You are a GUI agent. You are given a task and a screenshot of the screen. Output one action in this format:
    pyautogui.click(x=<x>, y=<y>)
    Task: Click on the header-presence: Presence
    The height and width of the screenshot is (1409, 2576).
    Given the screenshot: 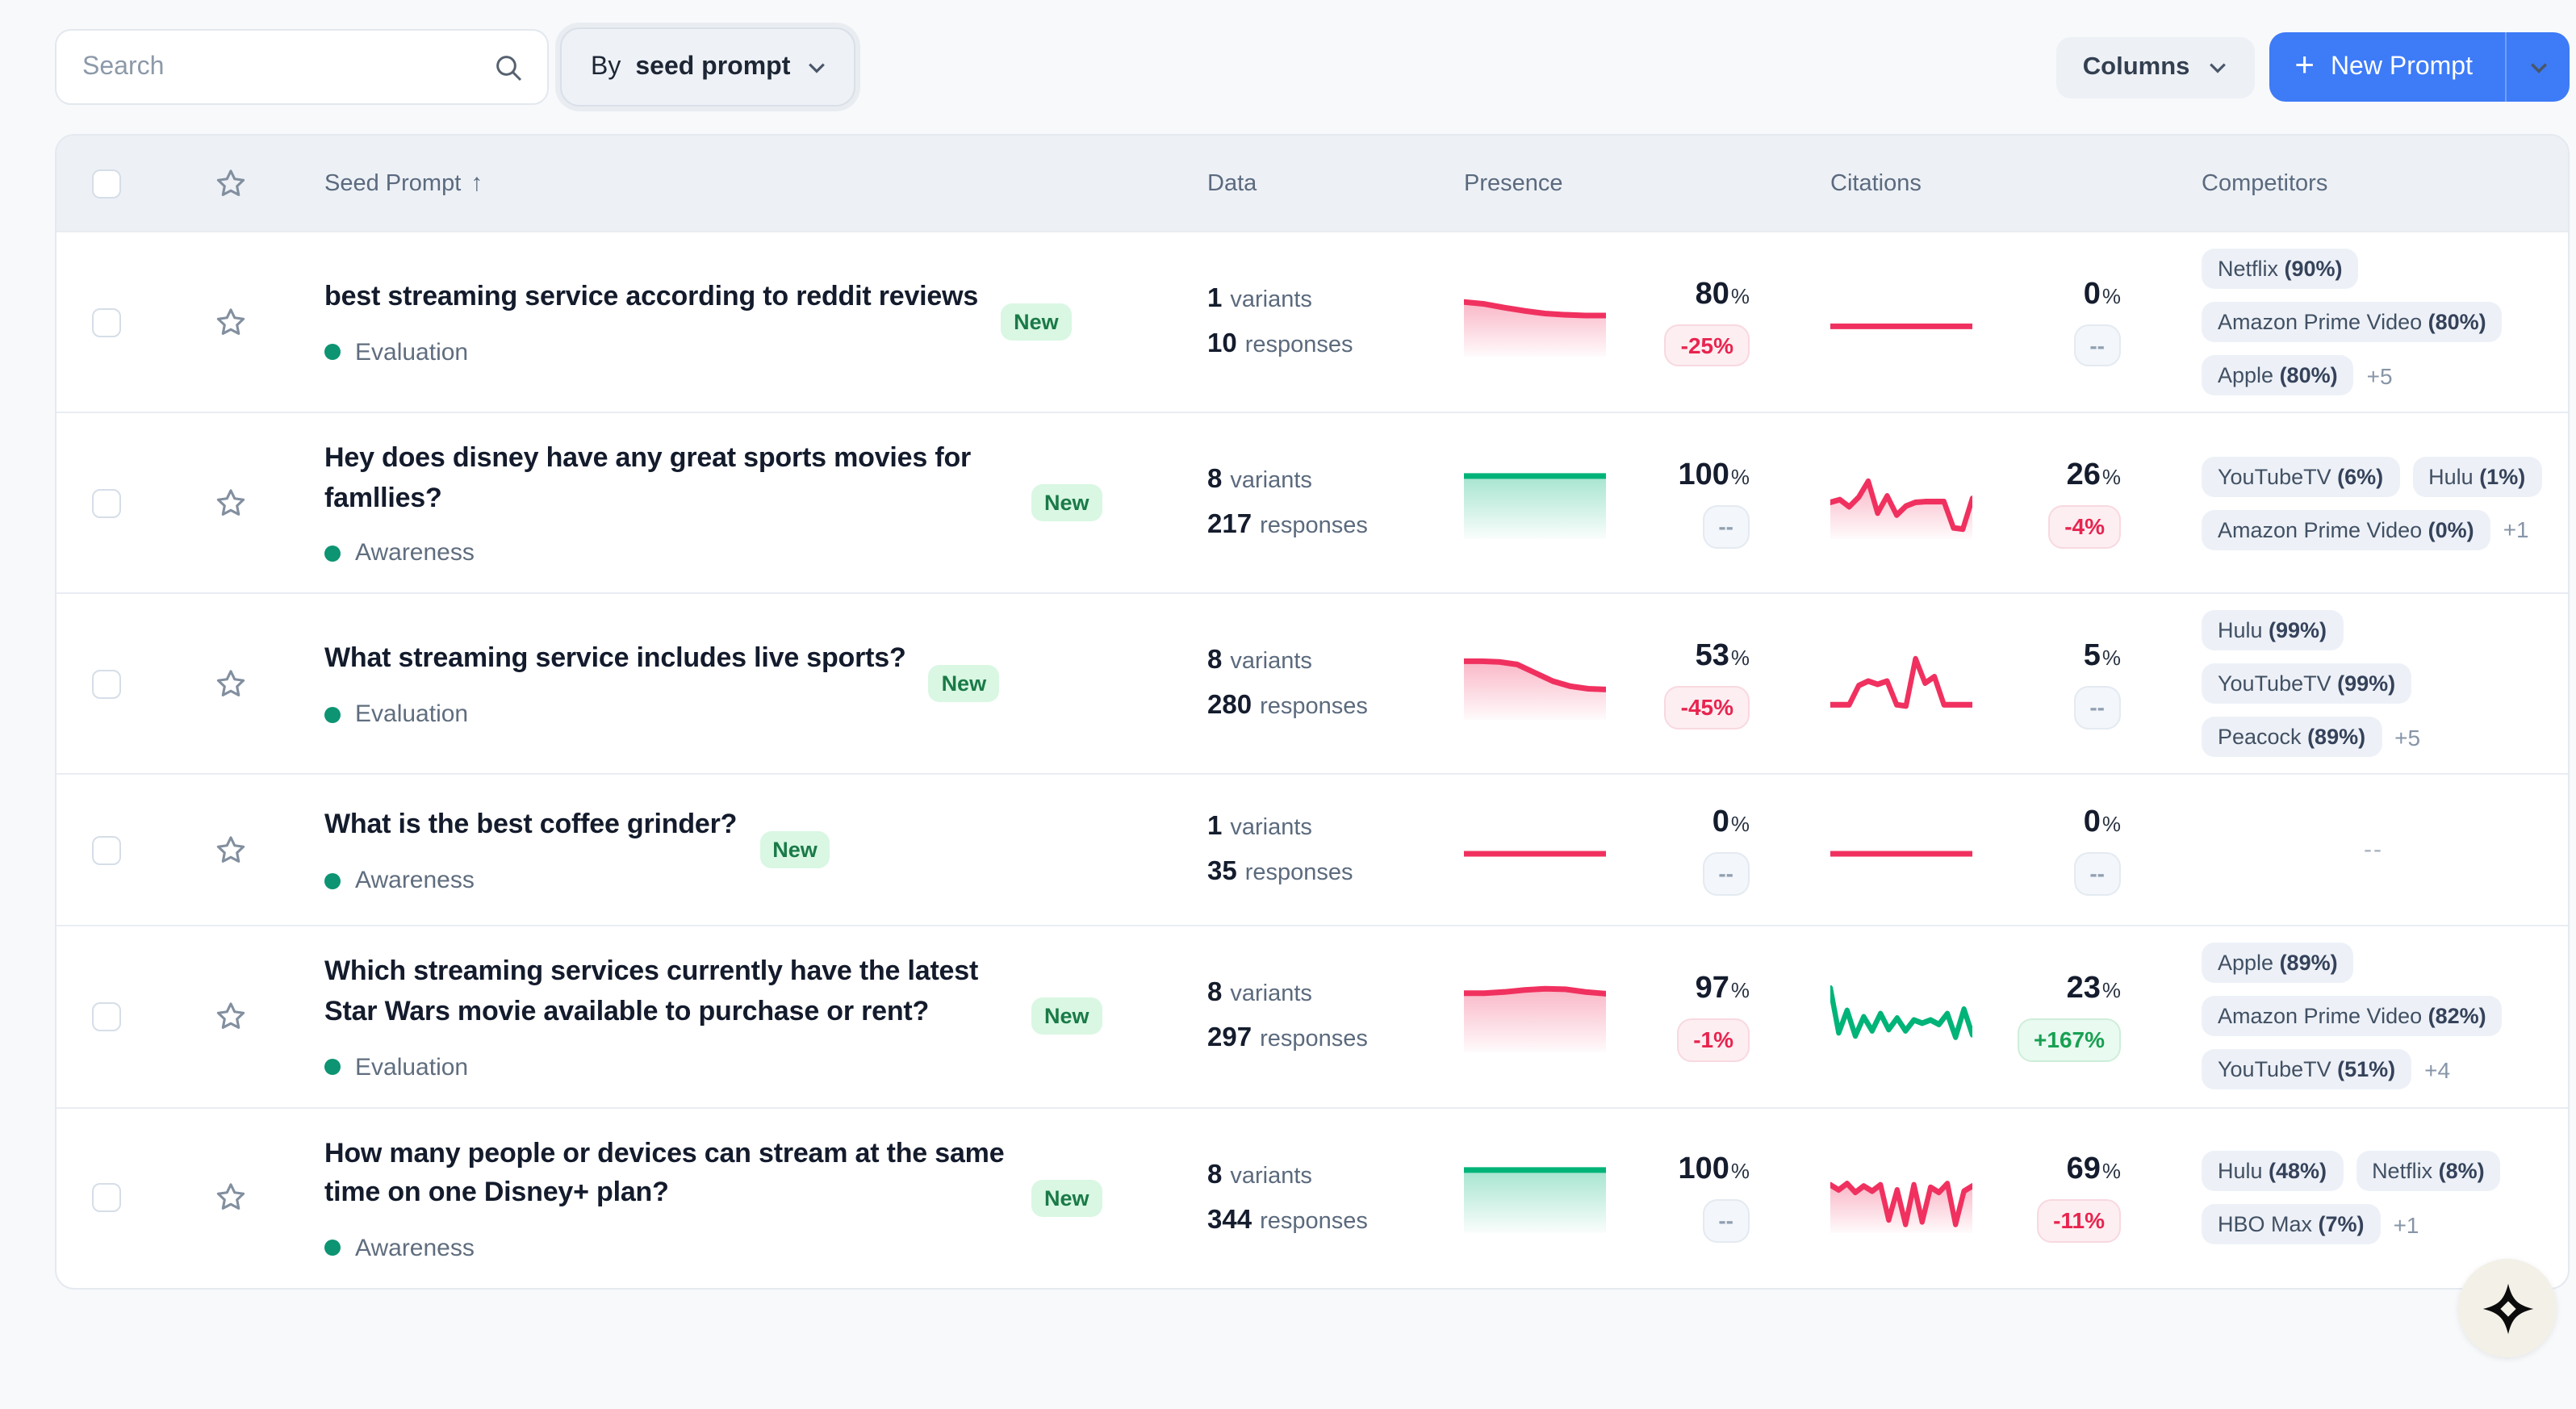 What is the action you would take?
    pyautogui.click(x=1513, y=183)
    